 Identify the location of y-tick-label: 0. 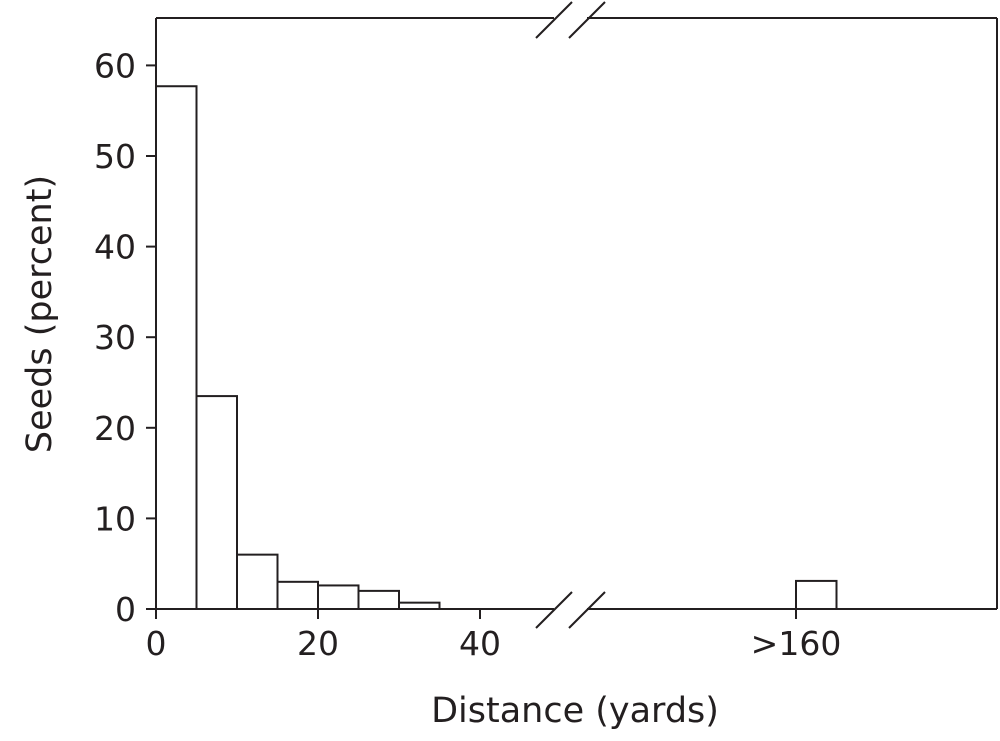
(125, 609).